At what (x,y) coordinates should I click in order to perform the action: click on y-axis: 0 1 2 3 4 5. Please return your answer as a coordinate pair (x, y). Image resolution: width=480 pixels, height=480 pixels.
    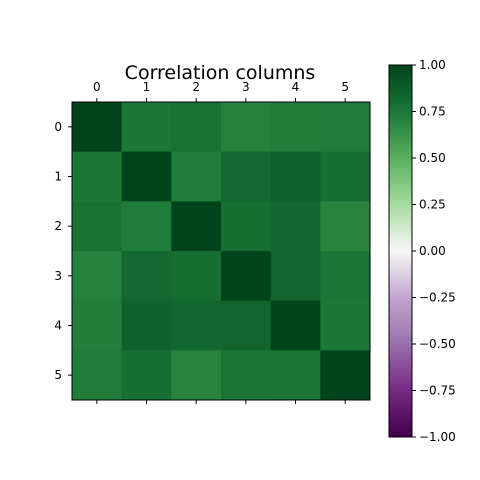
    Looking at the image, I should click on (63, 251).